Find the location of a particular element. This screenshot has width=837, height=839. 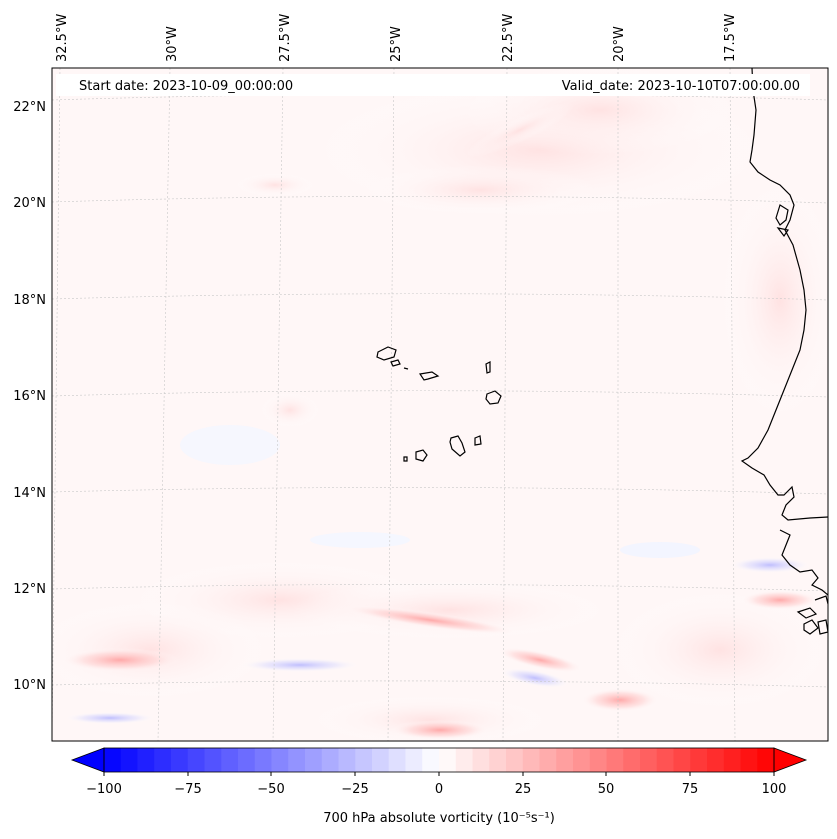

start-date-text: Start date: 2023-10-09_00:00:00 is located at coordinates (186, 86).